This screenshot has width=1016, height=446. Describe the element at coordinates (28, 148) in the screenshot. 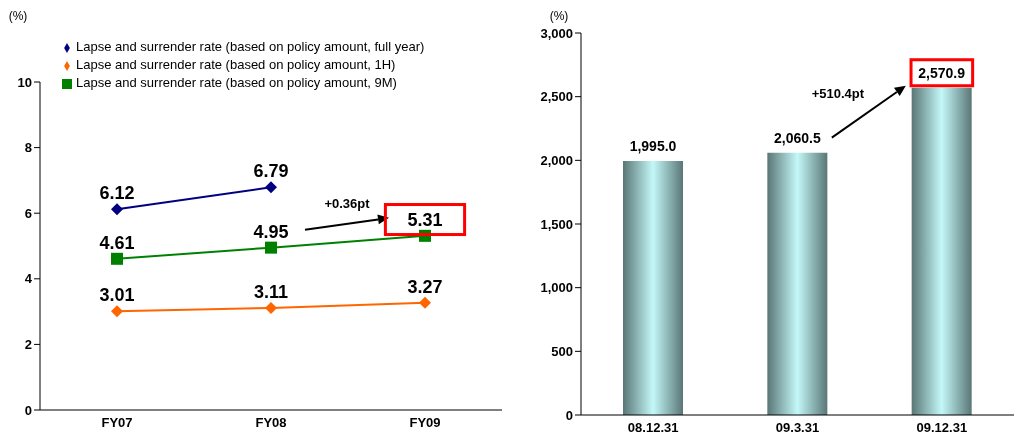

I see `y-tick-label: 8` at that location.